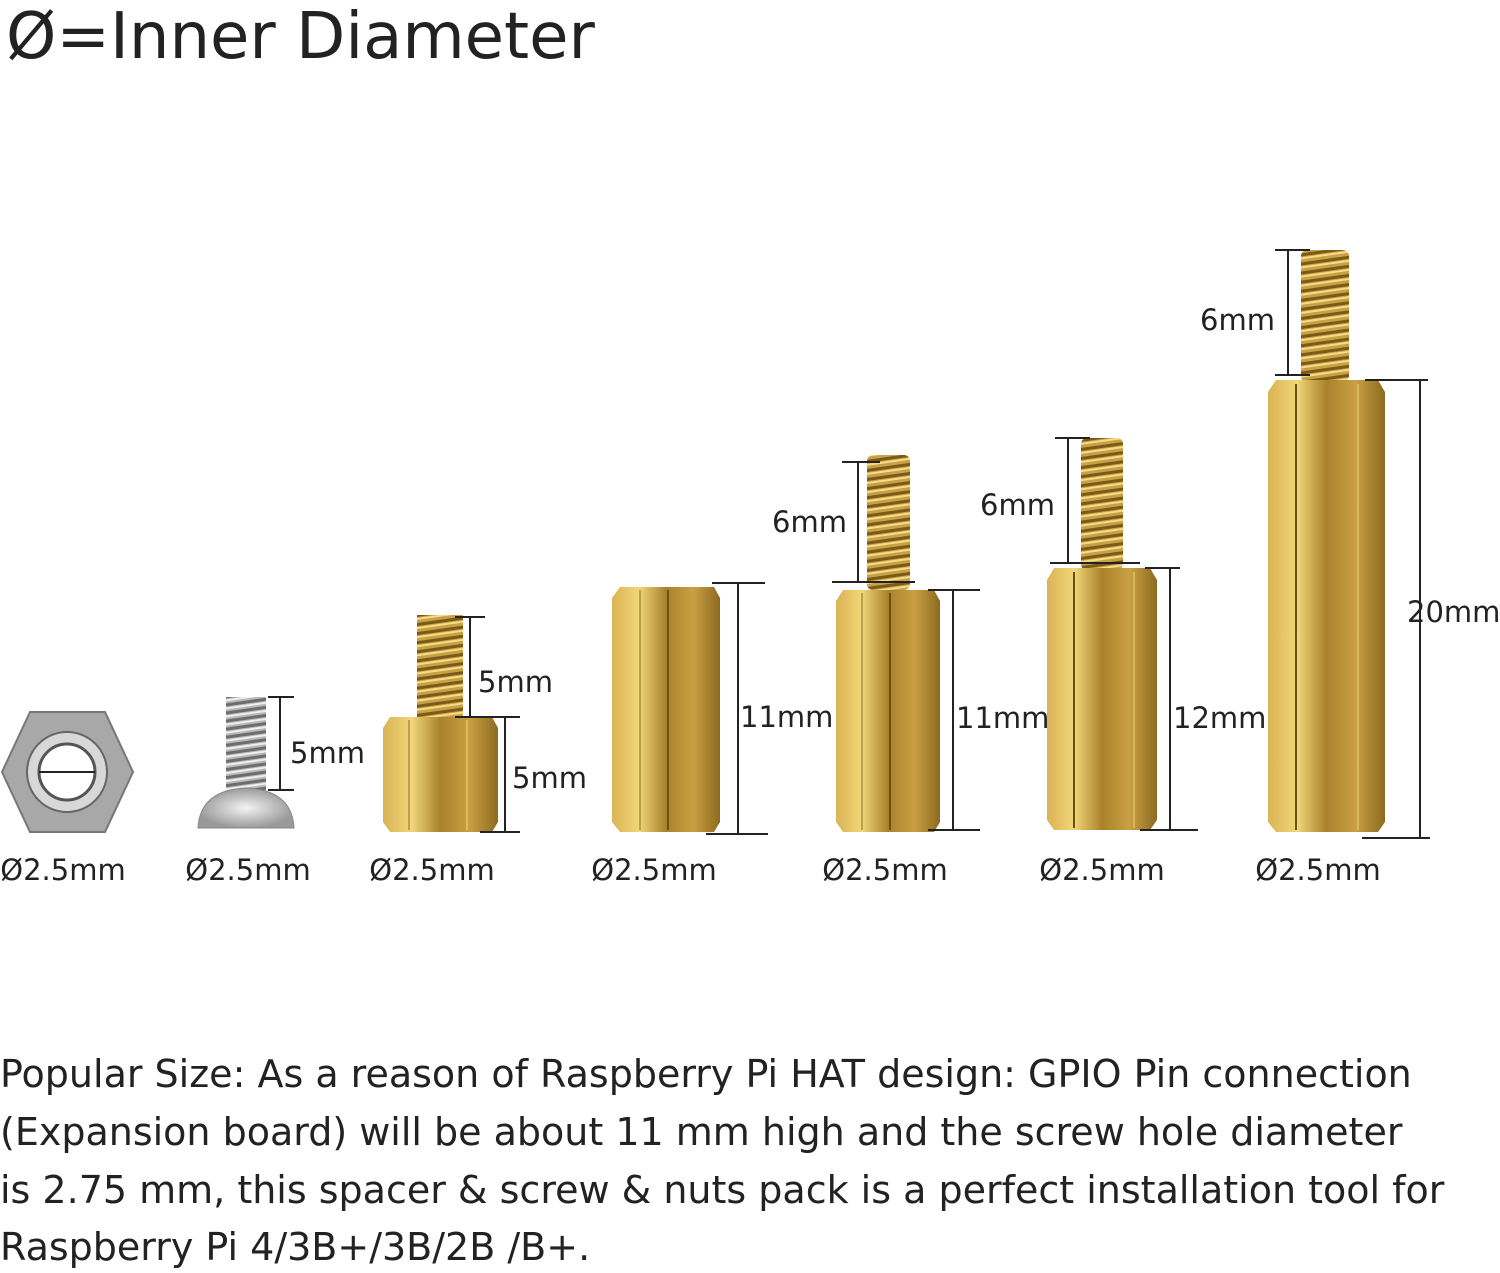 The height and width of the screenshot is (1273, 1500). Describe the element at coordinates (295, 1247) in the screenshot. I see `description-line: Raspberry Pi 4/3B+/3B/2B /B+.` at that location.